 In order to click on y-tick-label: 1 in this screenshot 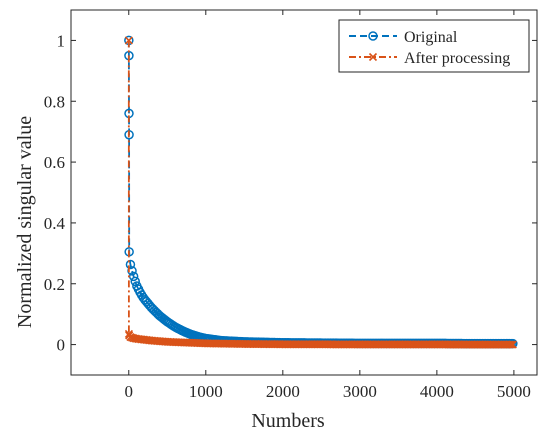, I will do `click(61, 40)`.